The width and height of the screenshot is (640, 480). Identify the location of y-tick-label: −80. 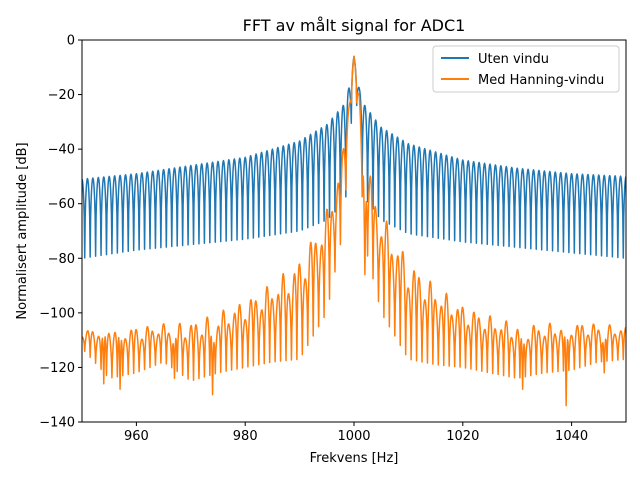
(61, 259).